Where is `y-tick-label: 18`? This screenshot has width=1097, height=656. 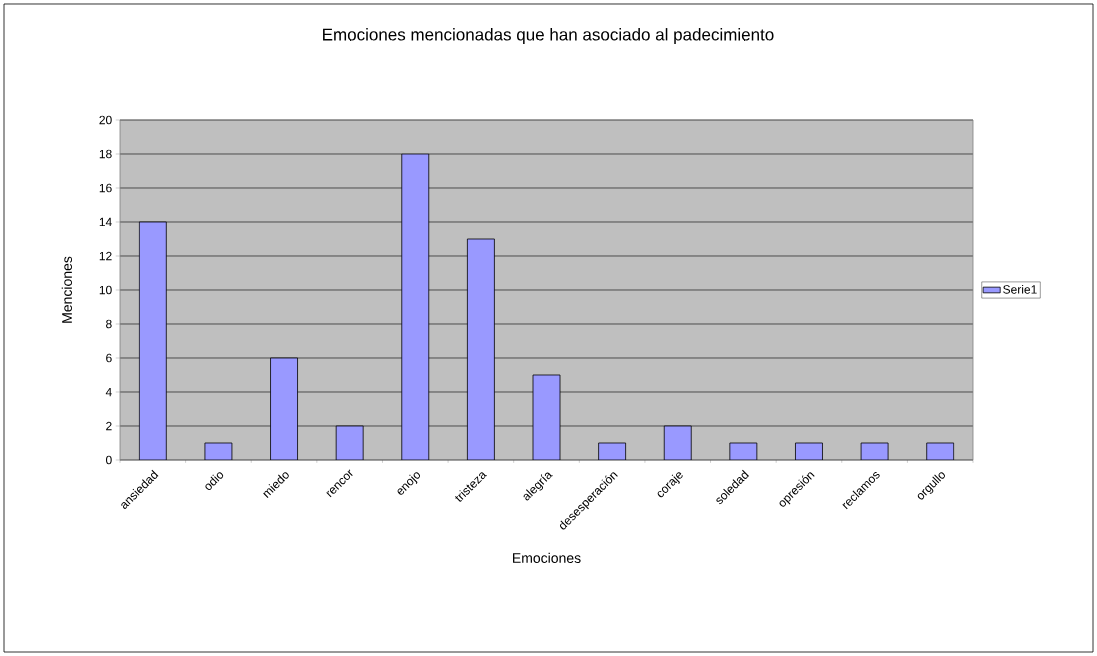
y-tick-label: 18 is located at coordinates (105, 154).